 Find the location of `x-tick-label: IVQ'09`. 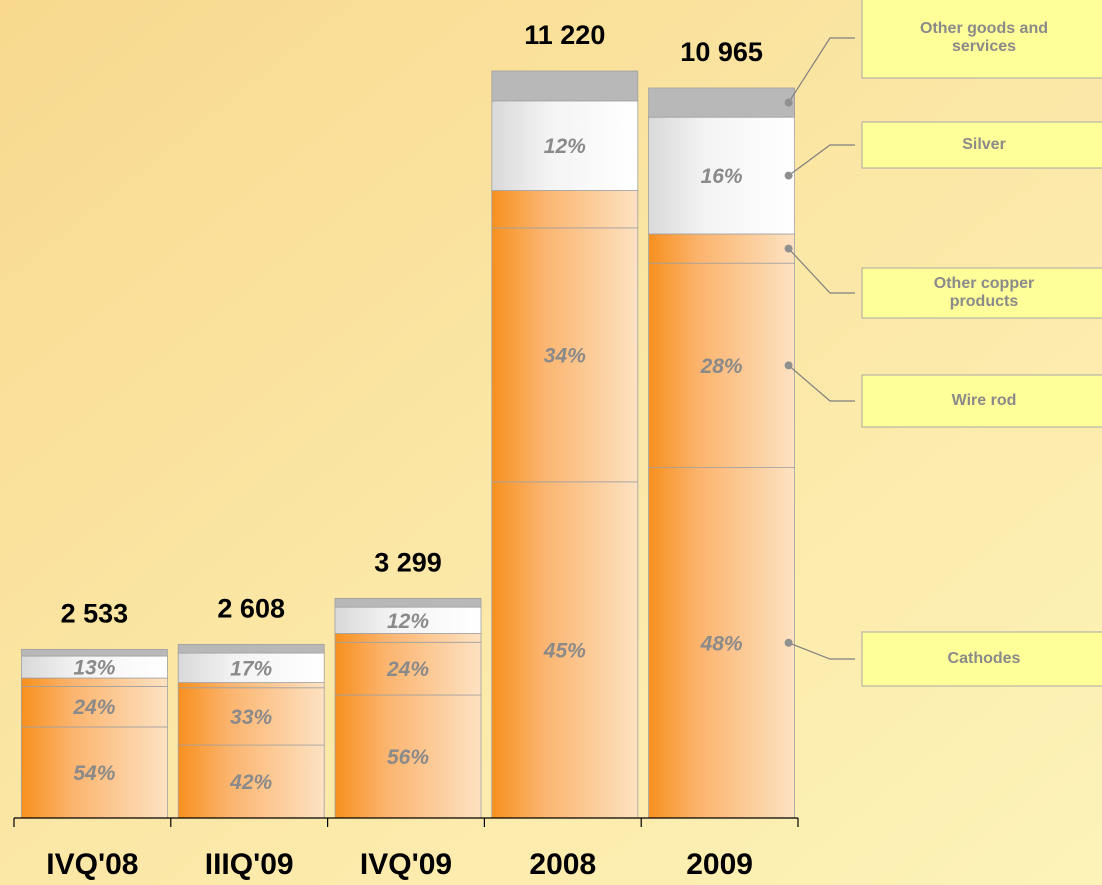

x-tick-label: IVQ'09 is located at coordinates (406, 864).